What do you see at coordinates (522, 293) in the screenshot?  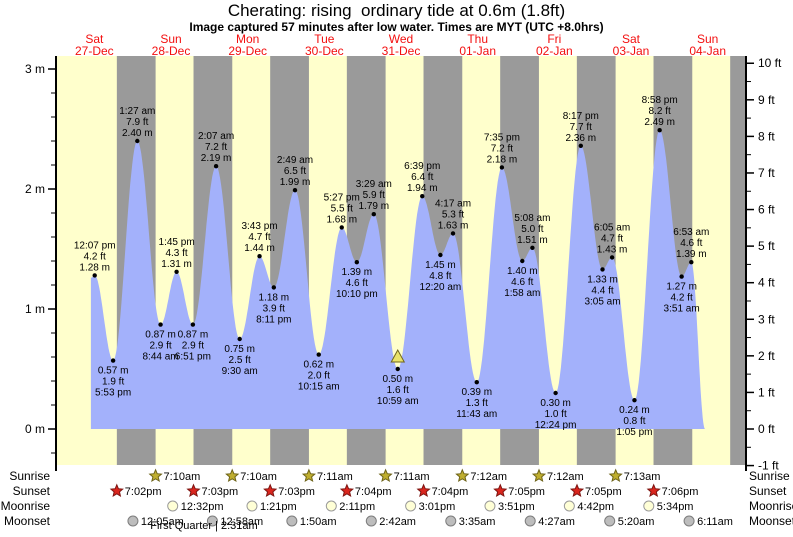 I see `low-tide-label: 1:58 am` at bounding box center [522, 293].